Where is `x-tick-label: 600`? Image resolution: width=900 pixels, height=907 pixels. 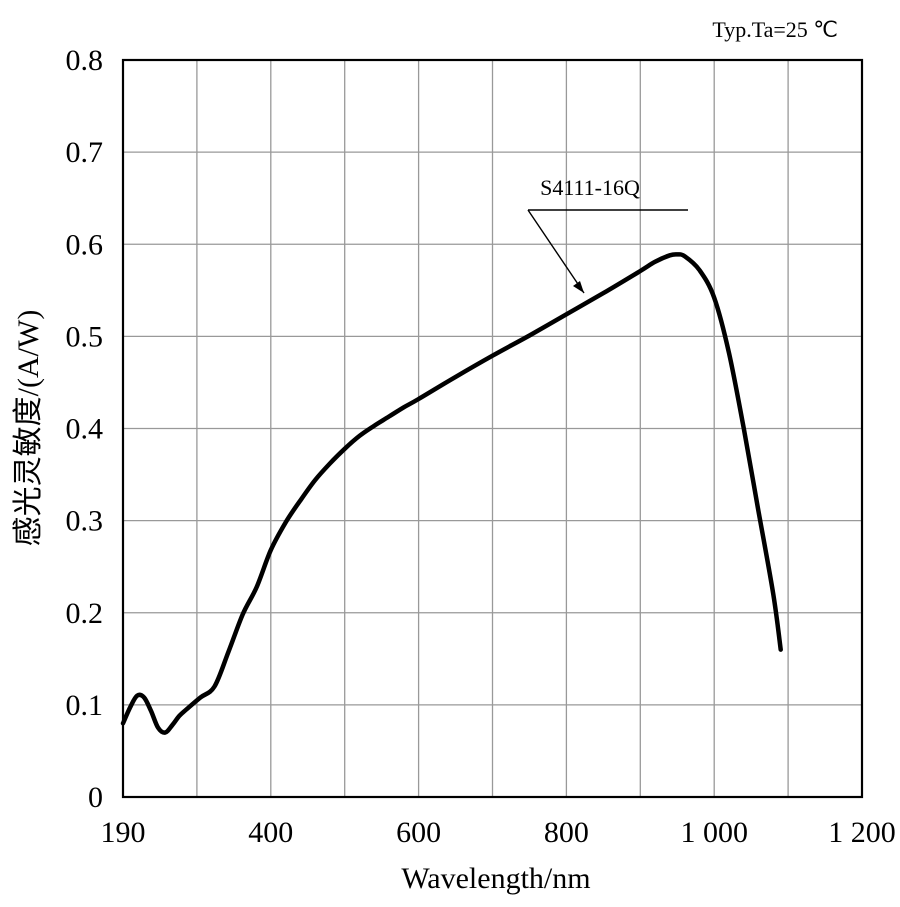 x-tick-label: 600 is located at coordinates (418, 832).